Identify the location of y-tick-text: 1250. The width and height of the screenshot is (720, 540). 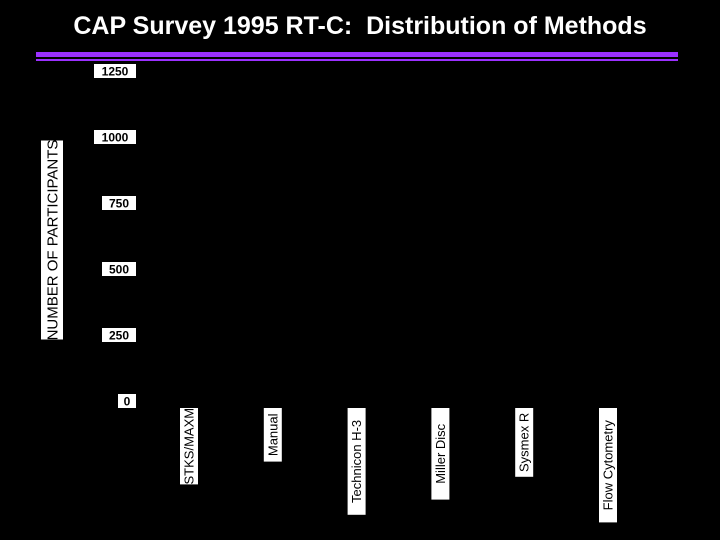
(115, 72).